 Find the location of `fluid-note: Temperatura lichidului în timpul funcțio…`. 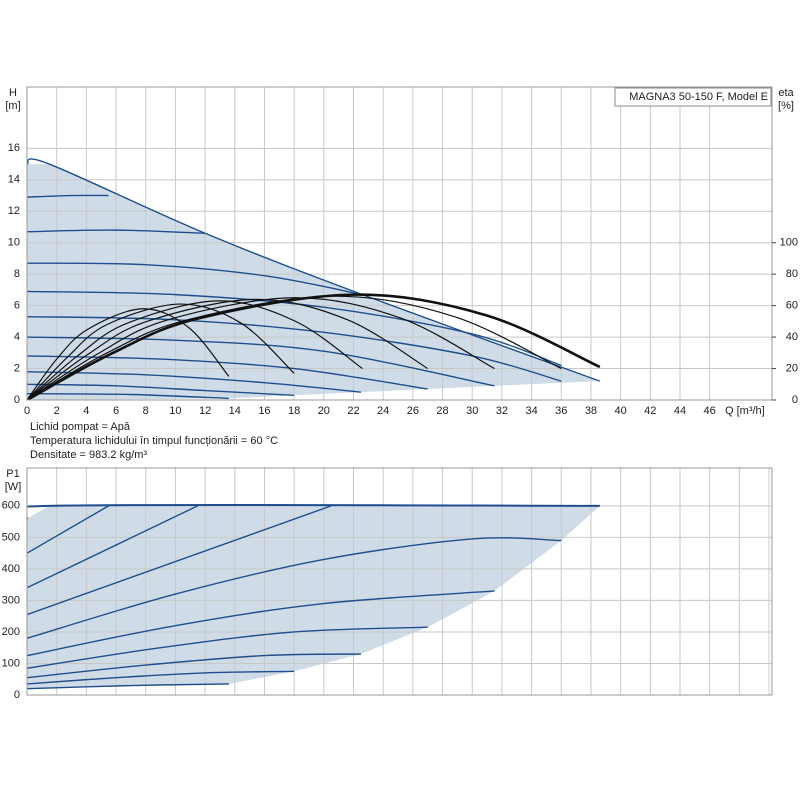

fluid-note: Temperatura lichidului în timpul funcțio… is located at coordinates (154, 441).